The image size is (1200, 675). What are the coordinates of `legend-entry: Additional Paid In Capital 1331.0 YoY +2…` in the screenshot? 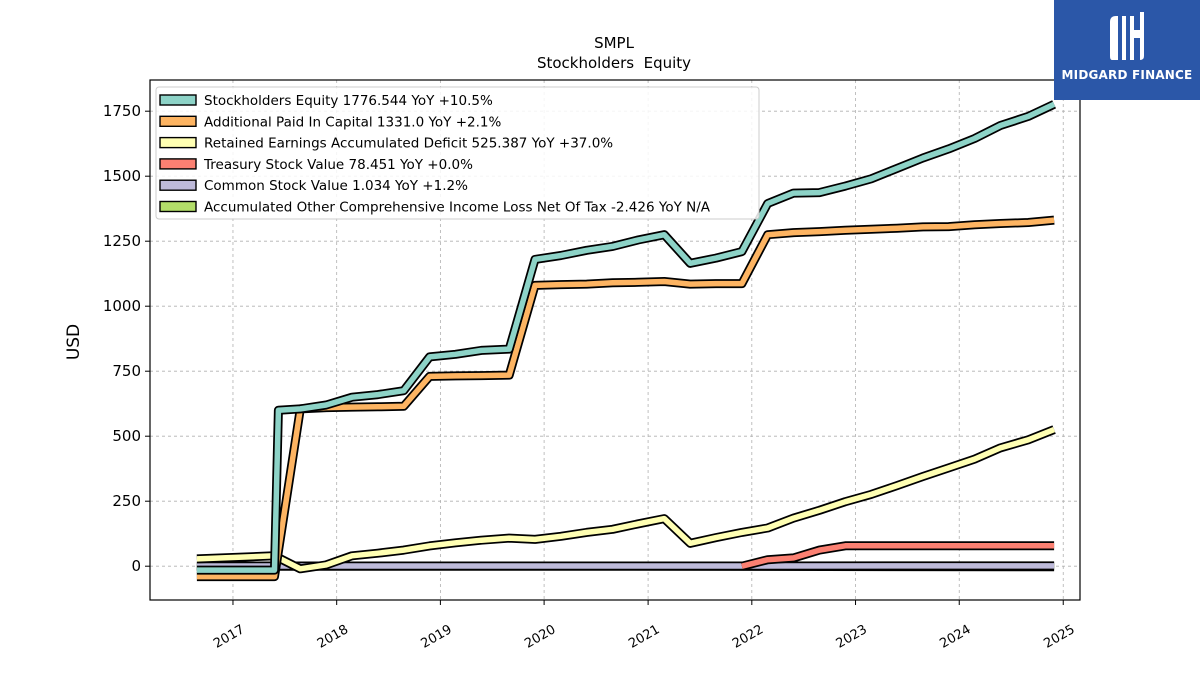 It's located at (352, 122).